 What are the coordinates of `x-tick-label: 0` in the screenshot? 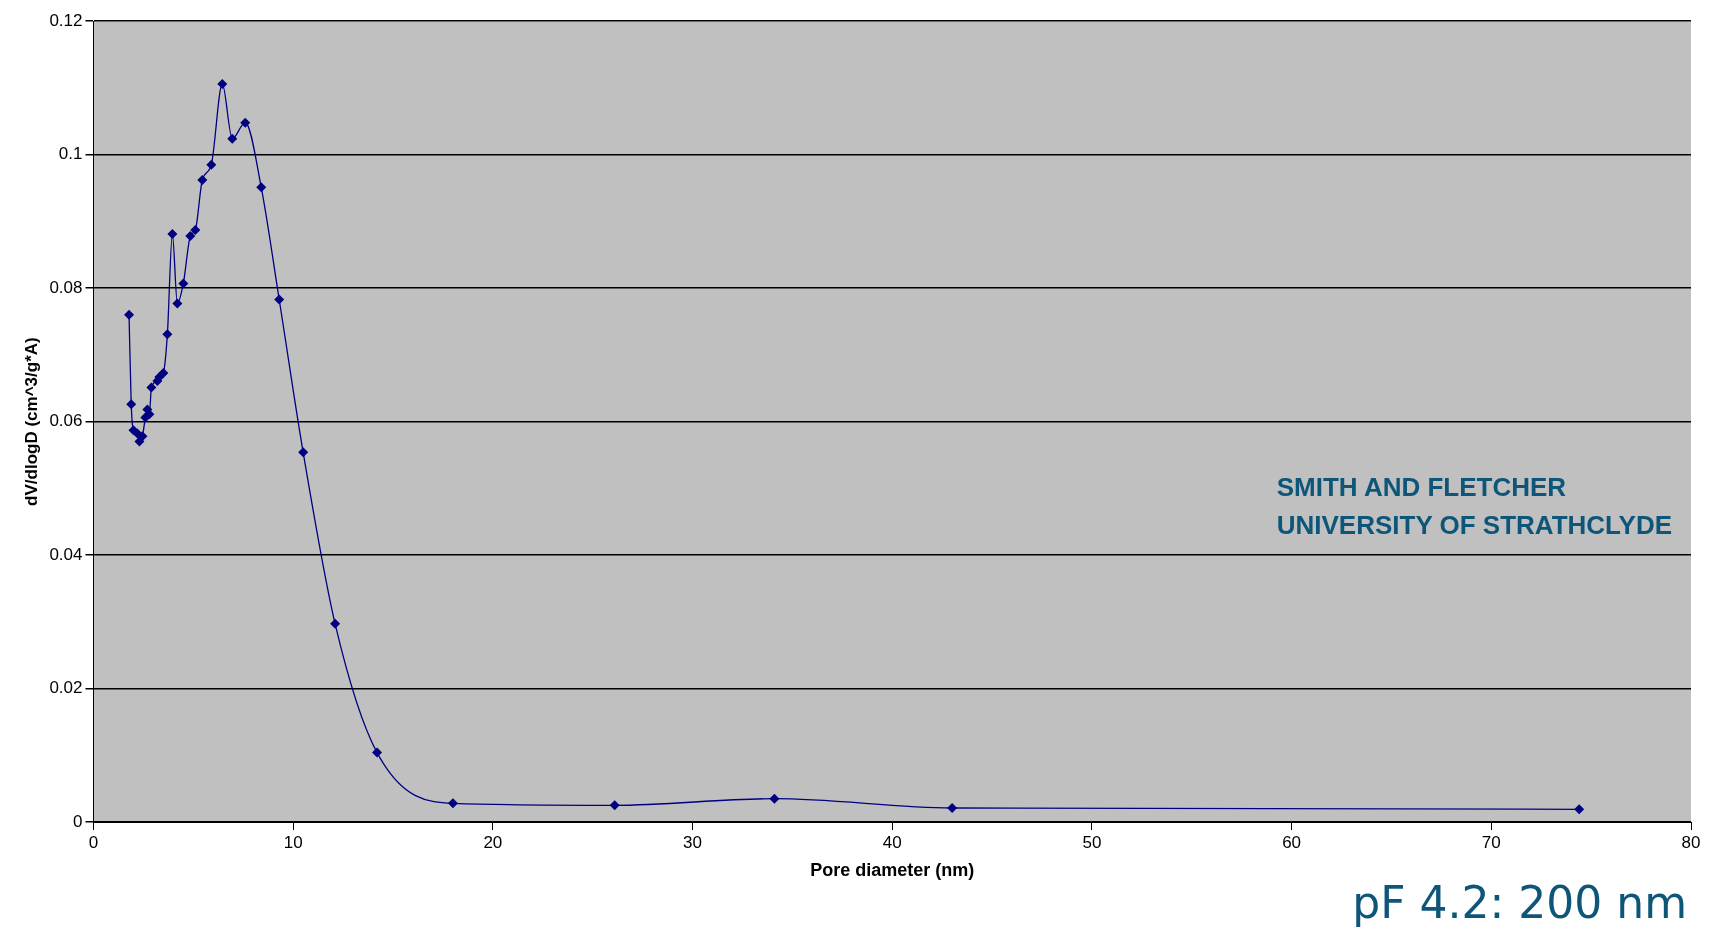 It's located at (93, 842).